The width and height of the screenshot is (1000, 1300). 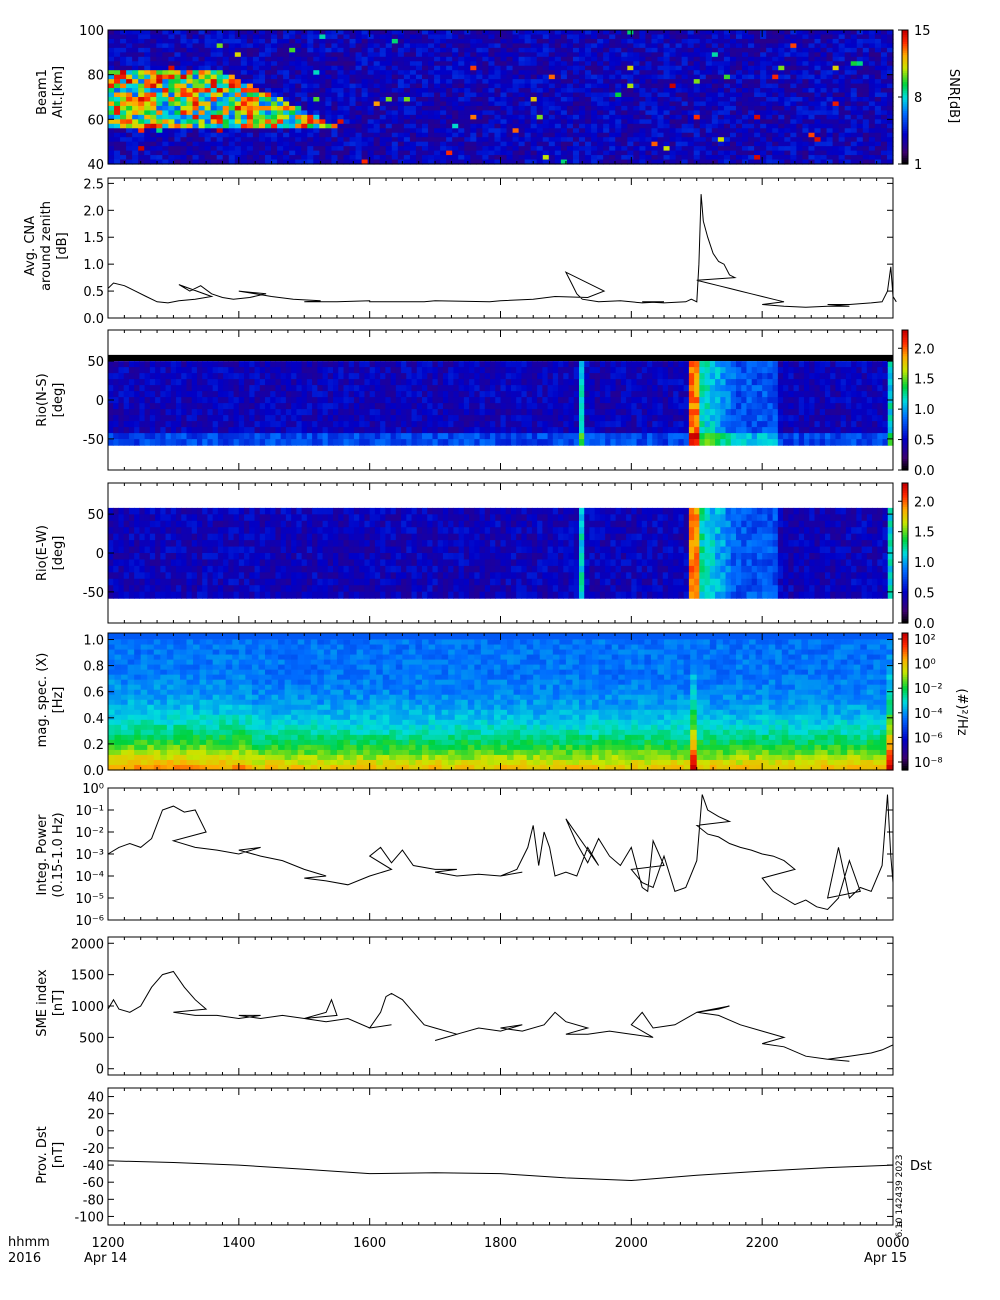 What do you see at coordinates (905, 58) in the screenshot?
I see `snr-colorbar-swatch` at bounding box center [905, 58].